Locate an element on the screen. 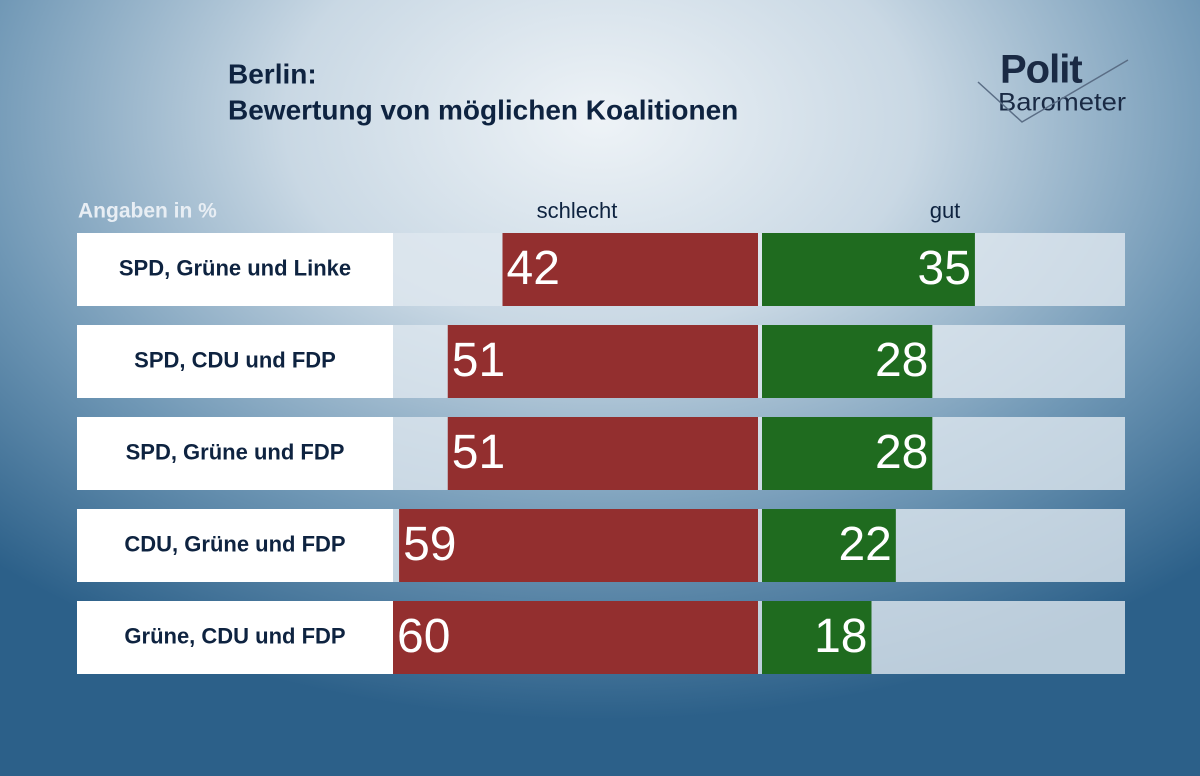 Image resolution: width=1200 pixels, height=776 pixels. unit-note: Angaben in % is located at coordinates (147, 211).